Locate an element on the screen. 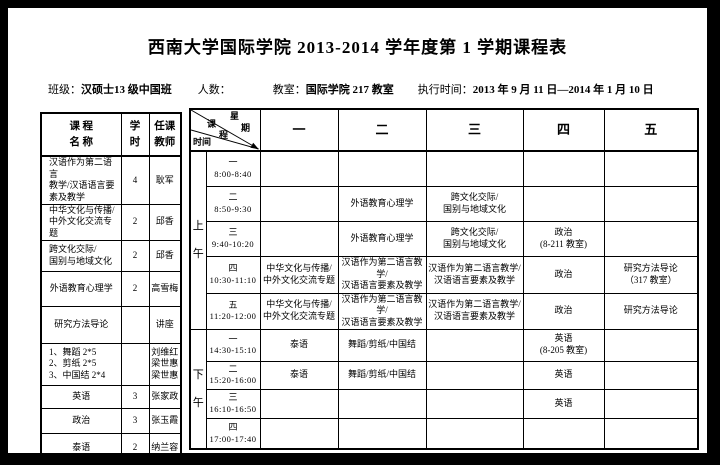 The width and height of the screenshot is (720, 465). exec-time-value: 2013 年 9 月 11 日—2014 年 1 月 10 日 is located at coordinates (563, 90).